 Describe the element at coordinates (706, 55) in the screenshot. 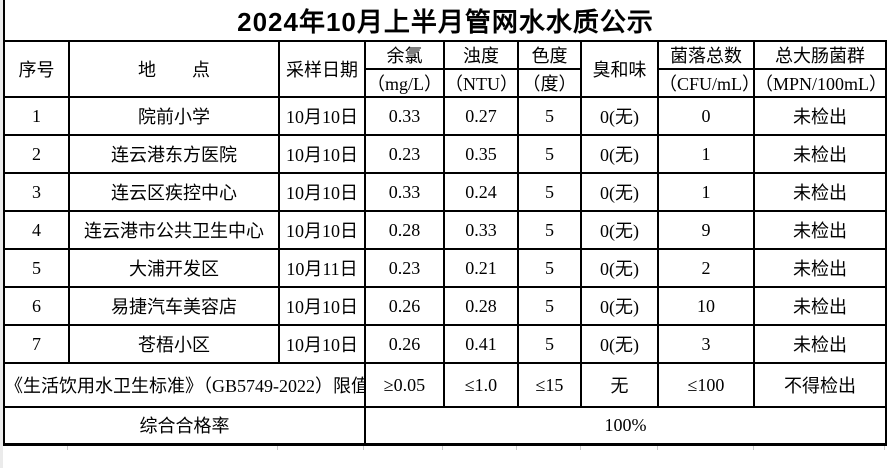

I see `header-colony-cell: 菌落总数` at that location.